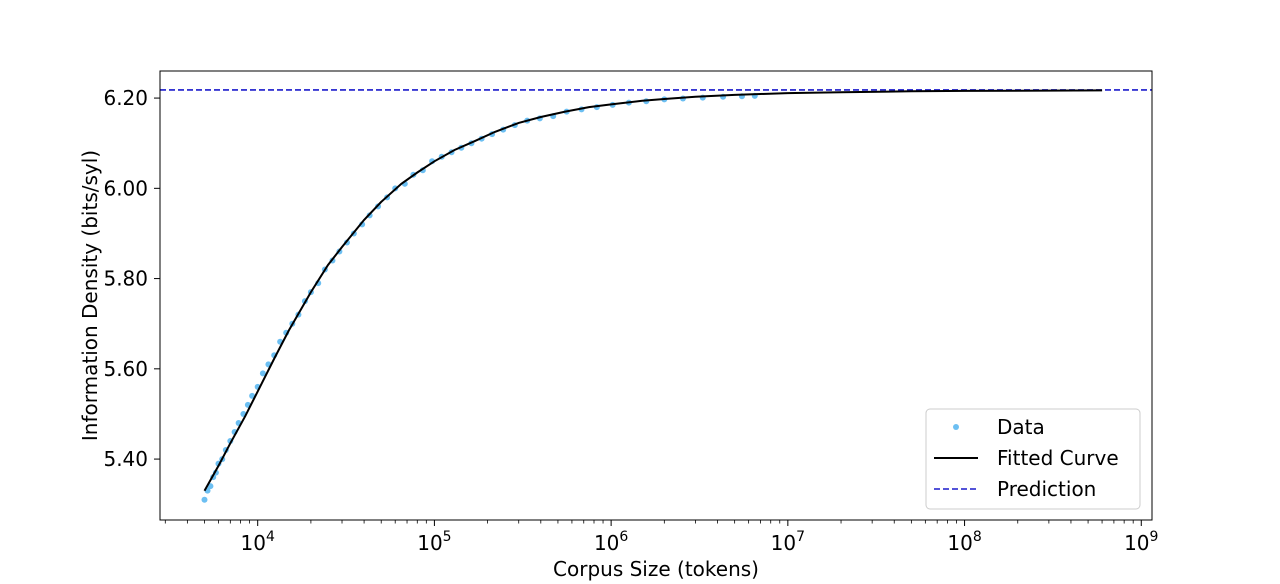  I want to click on y-axis-ticks: 5.40 5.60 5.80 6.00 6.20, so click(131, 278).